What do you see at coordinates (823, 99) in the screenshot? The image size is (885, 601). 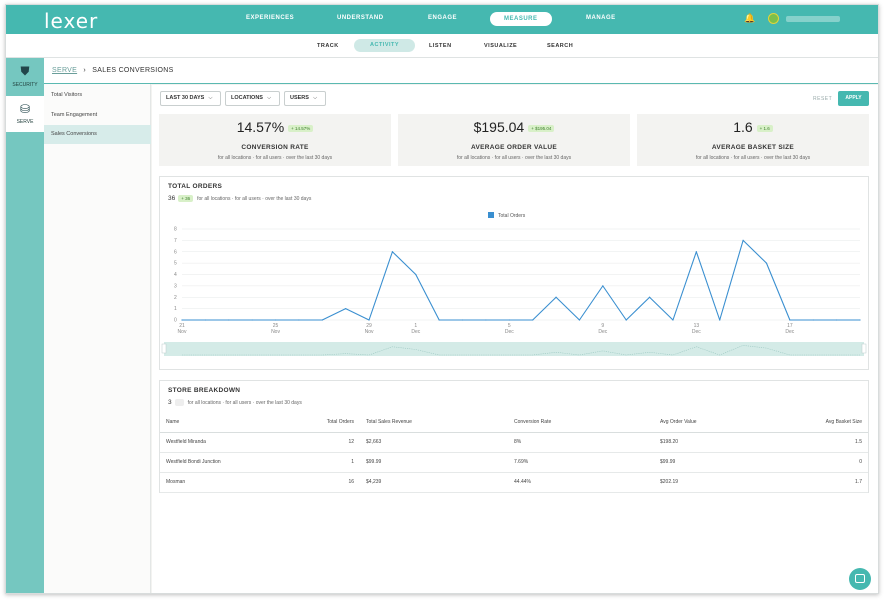 I see `reset-button: RESET` at bounding box center [823, 99].